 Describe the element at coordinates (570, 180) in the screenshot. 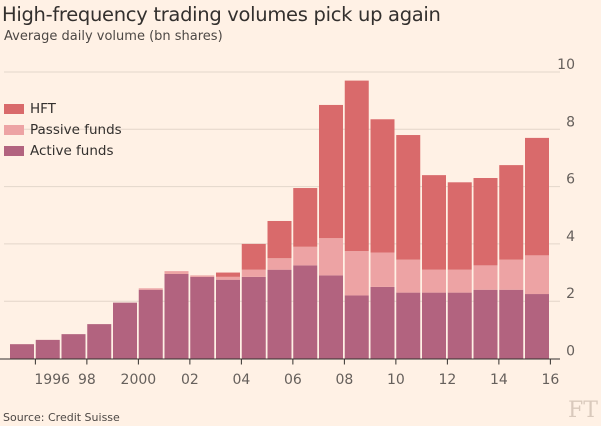

I see `y-tick-label: 6` at that location.